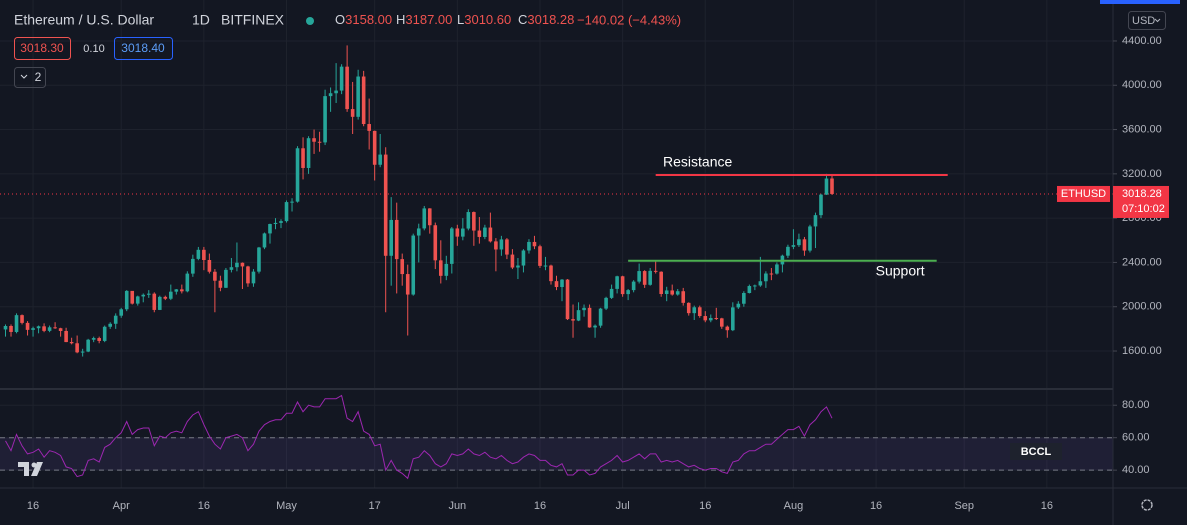  Describe the element at coordinates (93, 49) in the screenshot. I see `spread: 0.10` at that location.